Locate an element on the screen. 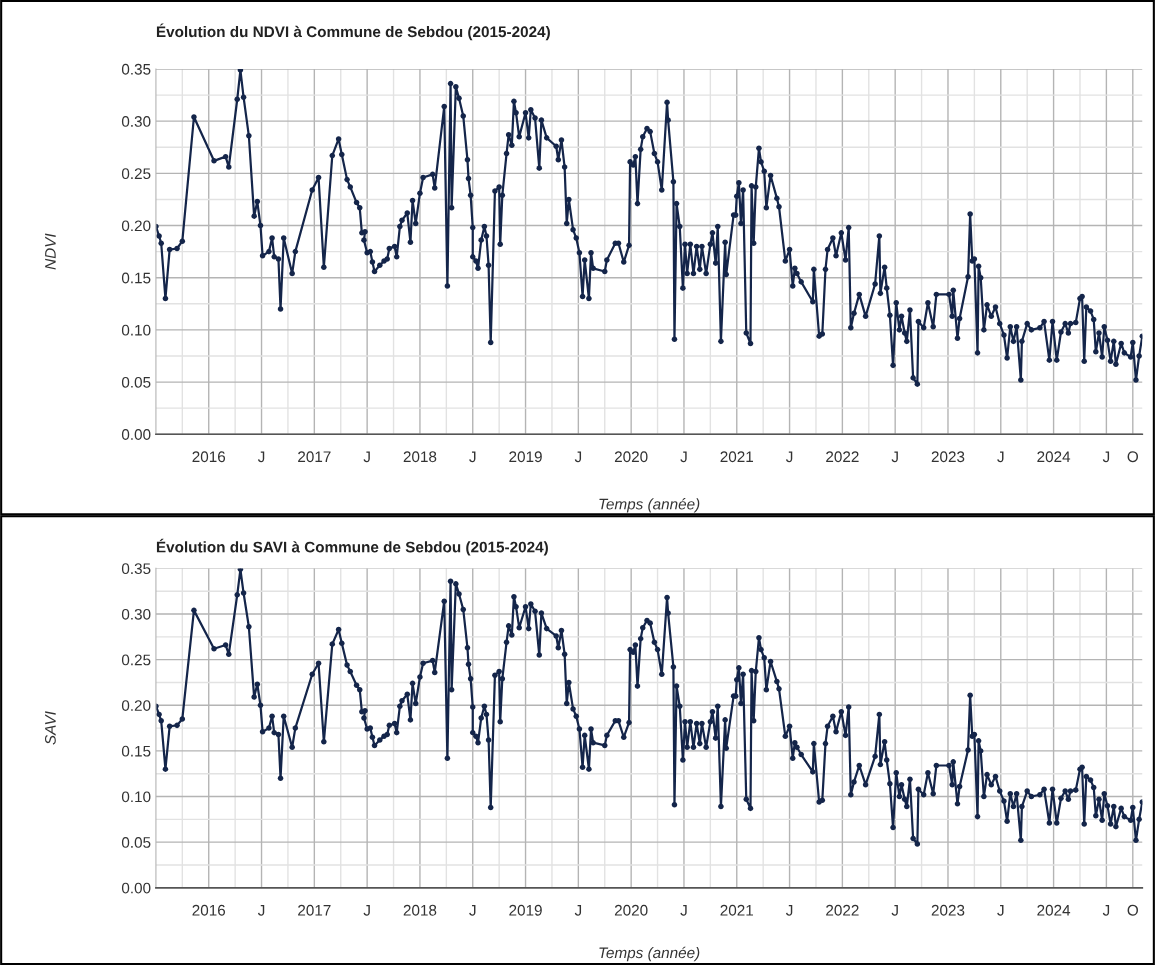 Image resolution: width=1155 pixels, height=965 pixels. chart-title: Évolution du NDVI à Commune de Sebdou (2015-2024) is located at coordinates (353, 32).